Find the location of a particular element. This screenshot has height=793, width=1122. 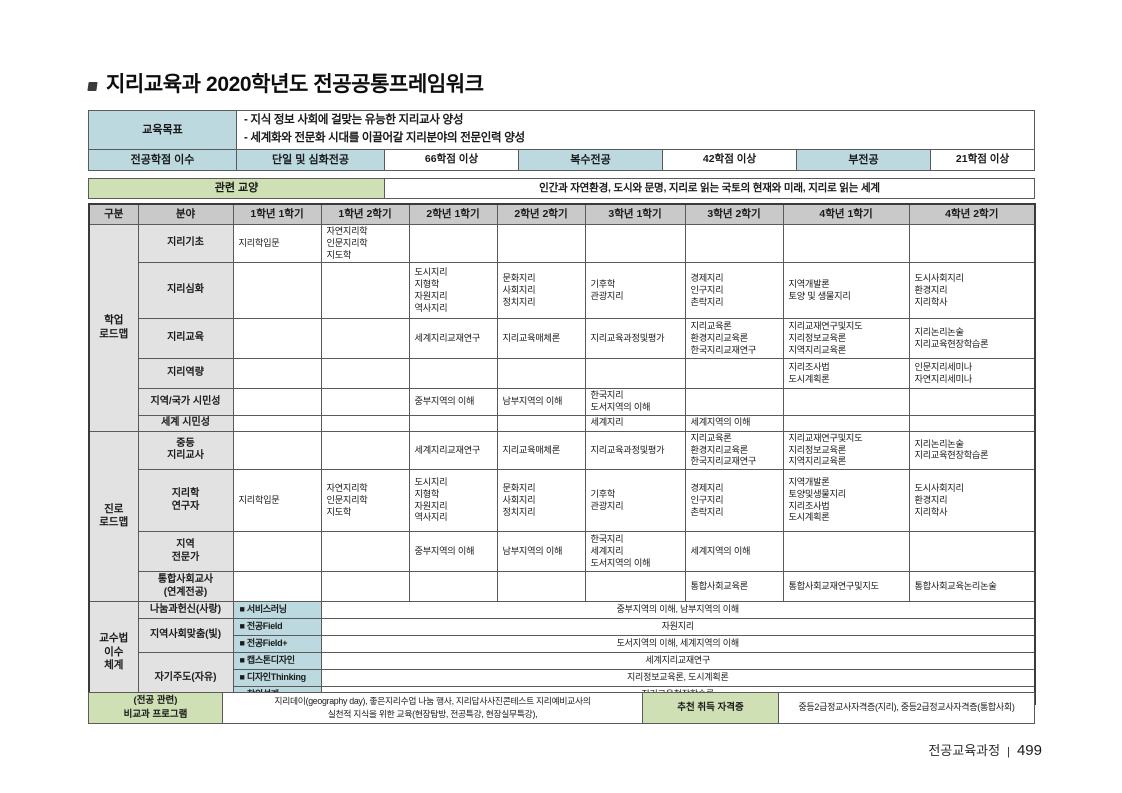

matrix-cell: 지리교육론 환경지리교육론 한국지리교재연구 is located at coordinates (734, 339).